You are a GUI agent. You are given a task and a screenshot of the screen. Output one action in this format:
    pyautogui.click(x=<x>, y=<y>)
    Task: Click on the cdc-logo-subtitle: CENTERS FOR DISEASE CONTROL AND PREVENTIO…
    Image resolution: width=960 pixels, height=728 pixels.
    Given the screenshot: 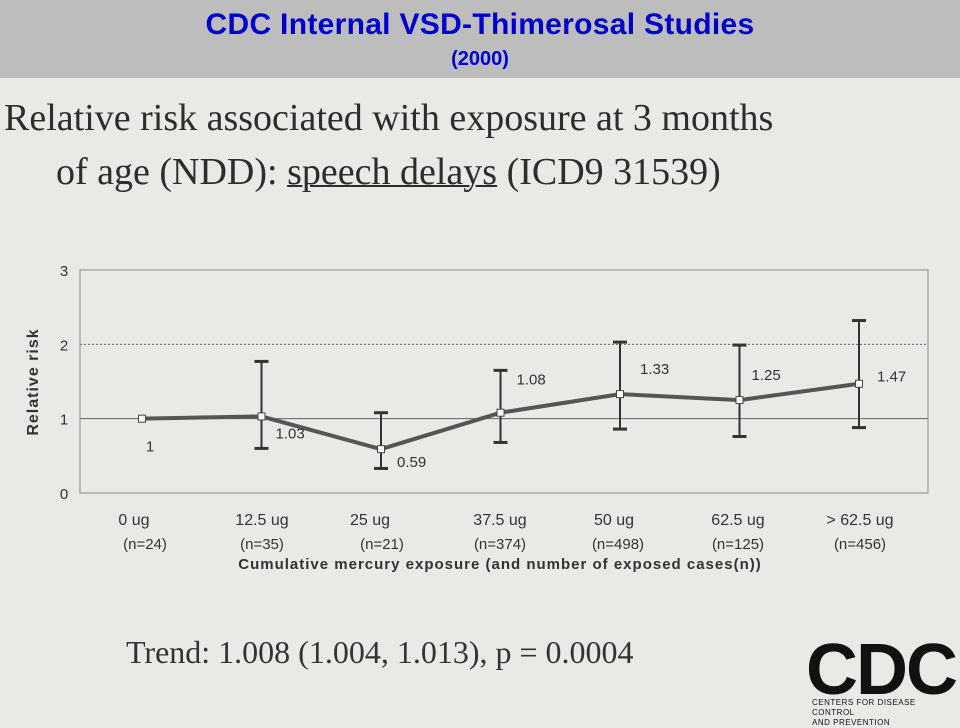 What is the action you would take?
    pyautogui.click(x=886, y=713)
    